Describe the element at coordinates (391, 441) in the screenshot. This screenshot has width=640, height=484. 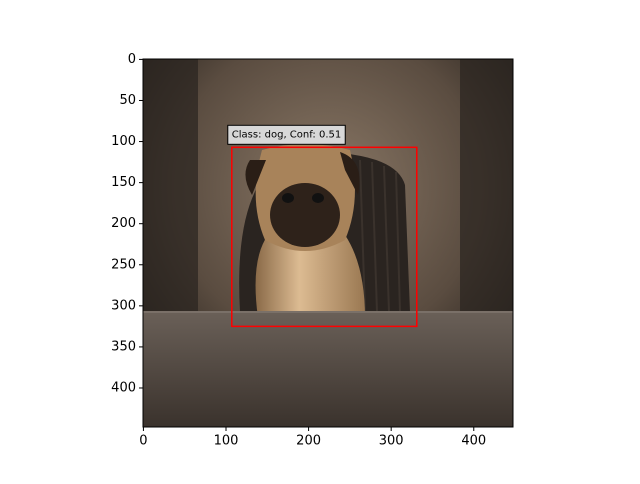
I see `x-tick-label: 300` at that location.